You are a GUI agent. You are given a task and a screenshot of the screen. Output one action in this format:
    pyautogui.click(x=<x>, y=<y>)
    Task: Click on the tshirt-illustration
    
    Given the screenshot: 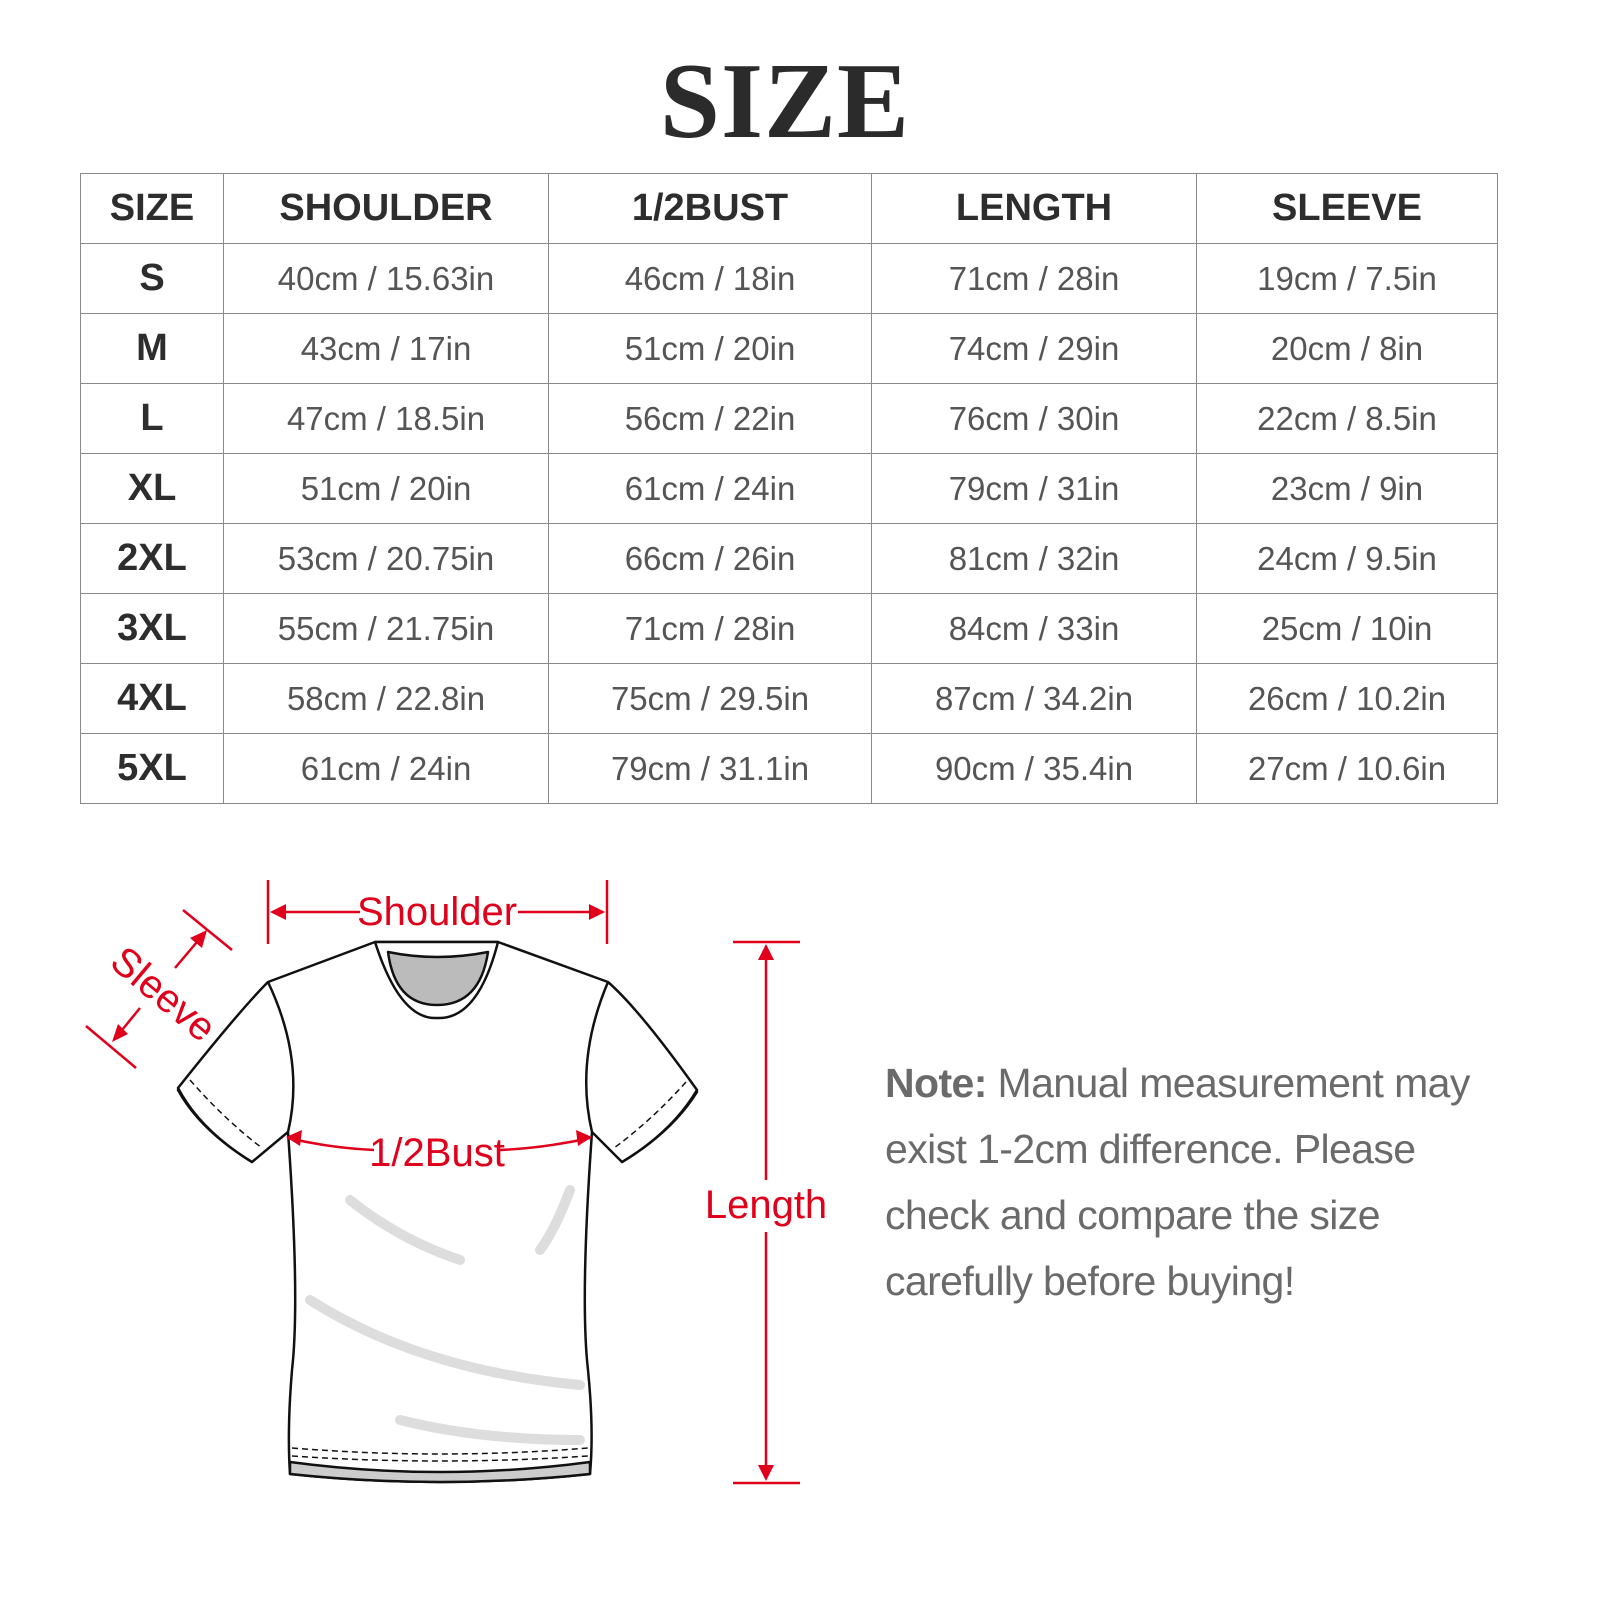 What is the action you would take?
    pyautogui.click(x=437, y=1212)
    